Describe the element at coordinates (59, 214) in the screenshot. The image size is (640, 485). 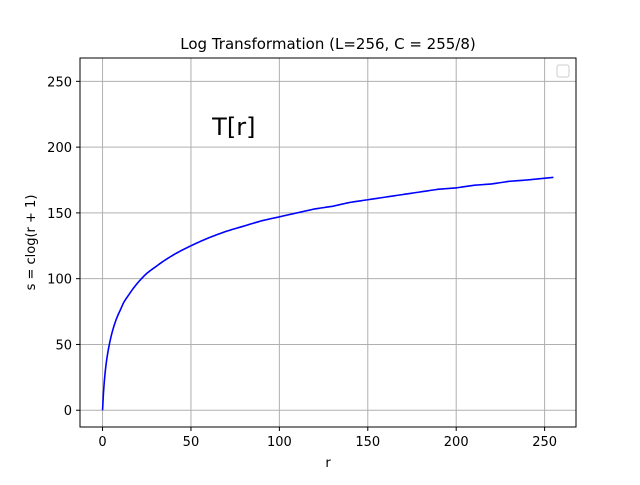
I see `y-tick-label: 150` at that location.